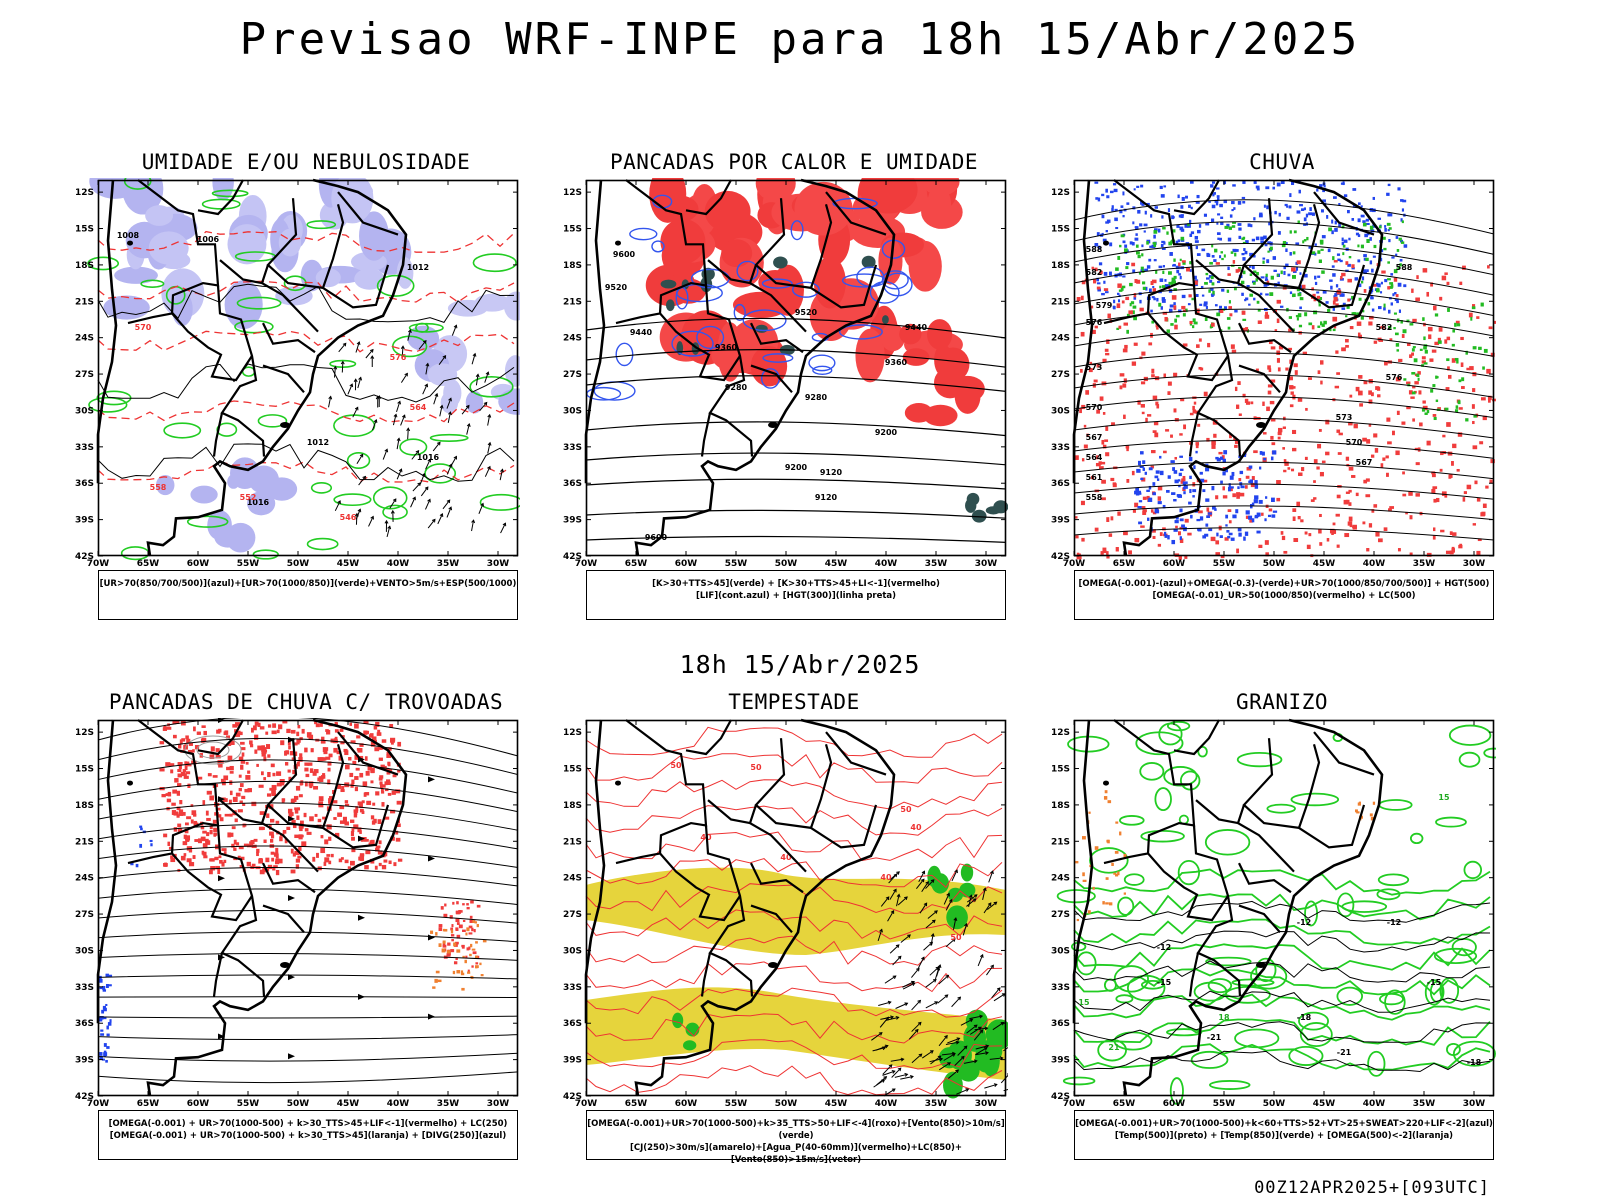 The width and height of the screenshot is (1600, 1200). I want to click on contour-label: 588, so click(1094, 249).